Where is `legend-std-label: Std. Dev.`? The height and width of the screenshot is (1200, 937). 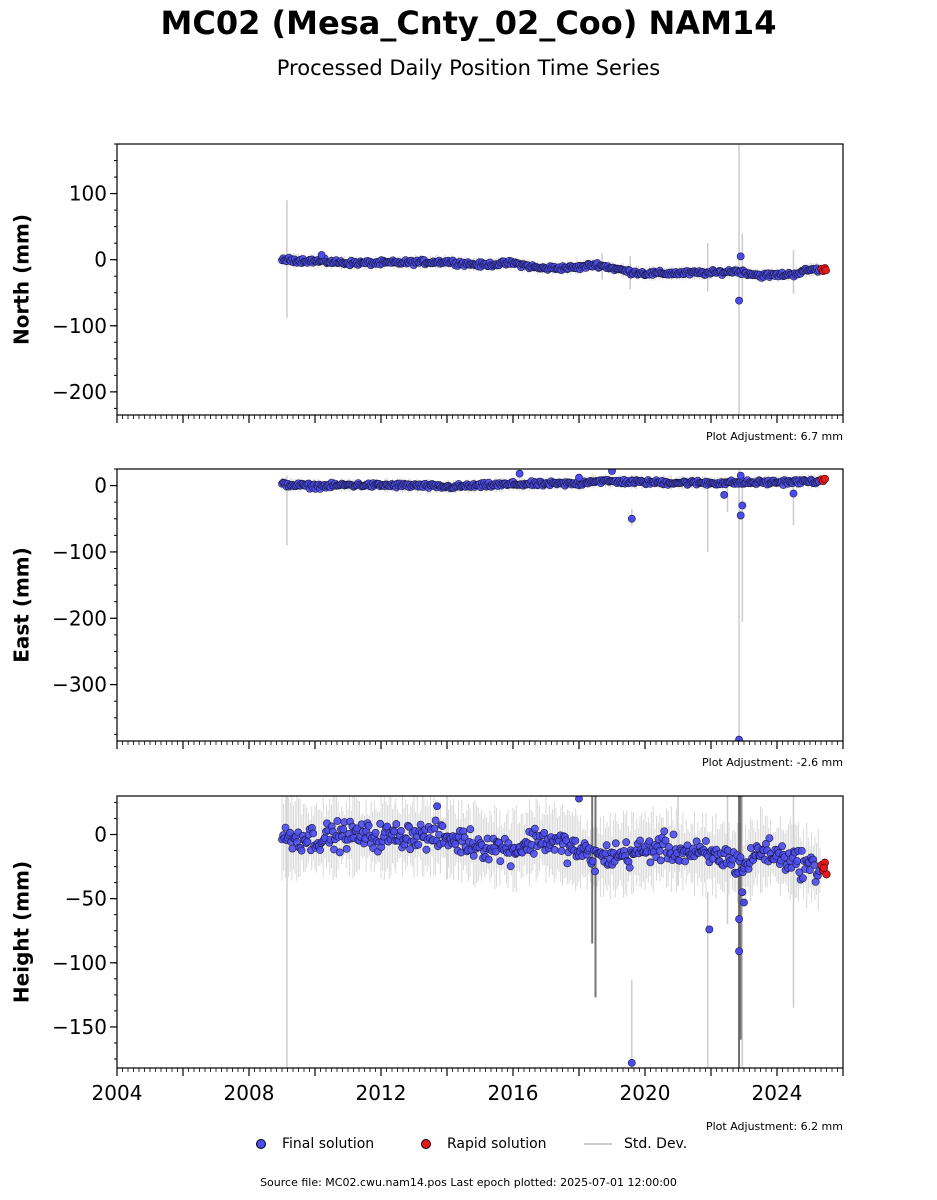 legend-std-label: Std. Dev. is located at coordinates (656, 1144).